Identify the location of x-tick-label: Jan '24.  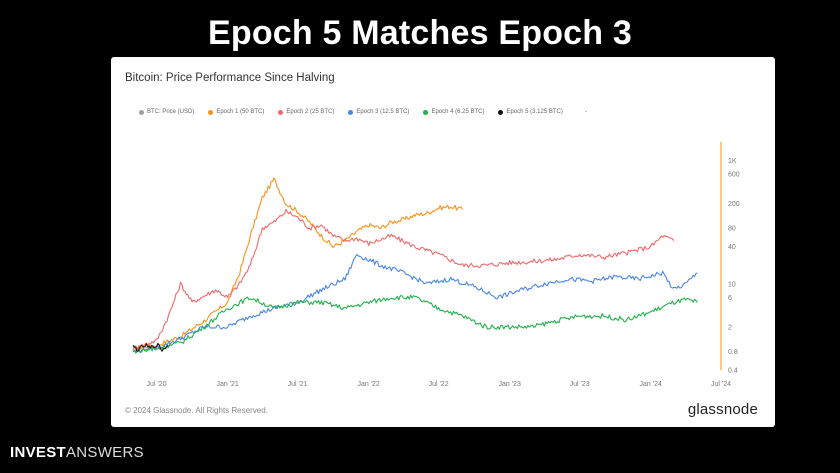
(651, 384).